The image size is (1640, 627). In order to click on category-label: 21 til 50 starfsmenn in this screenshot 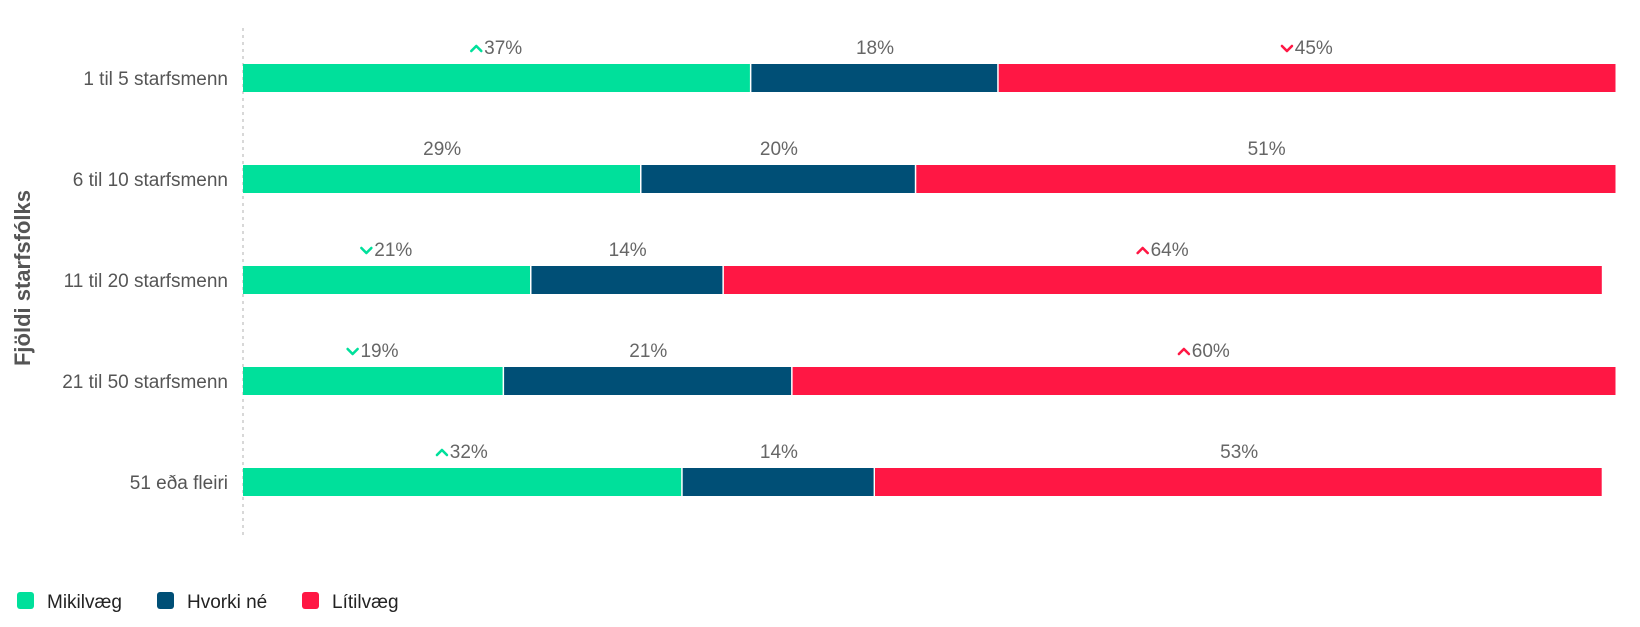, I will do `click(145, 382)`.